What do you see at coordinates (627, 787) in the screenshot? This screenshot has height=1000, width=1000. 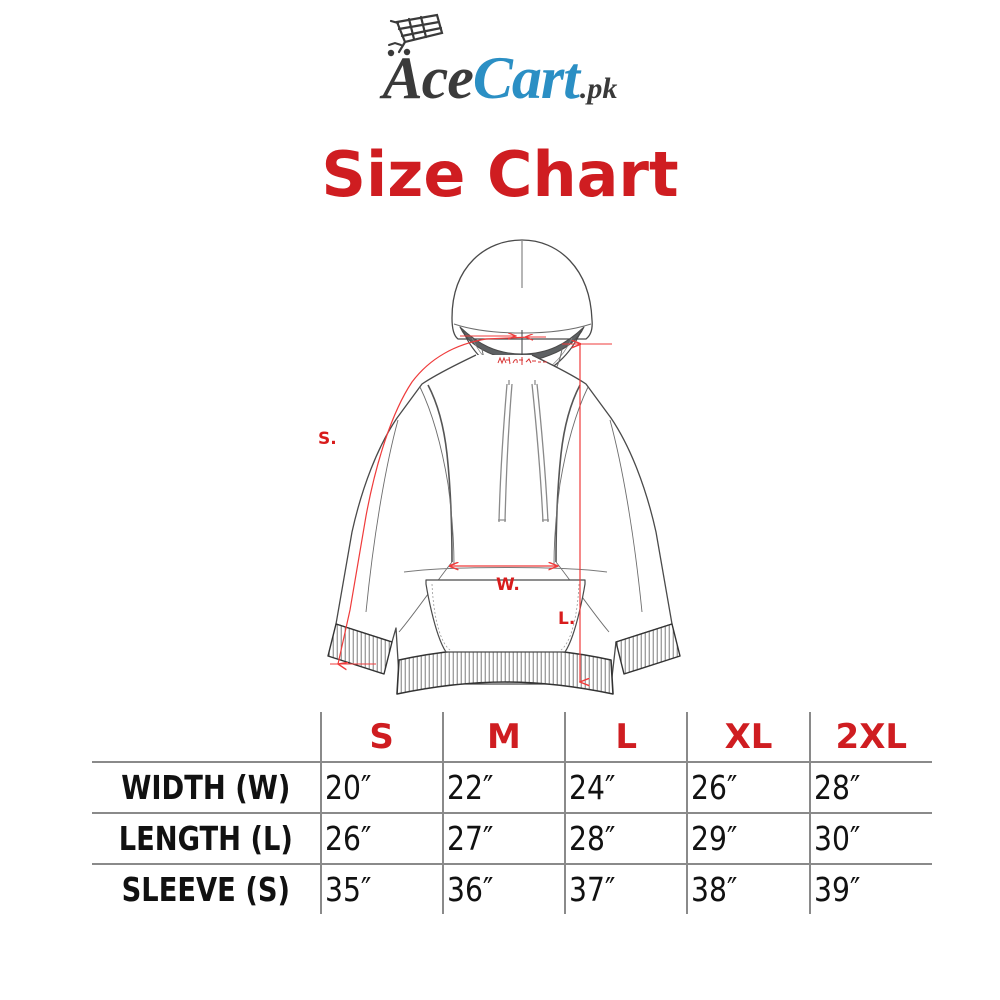 I see `cell-width-l: 24″` at bounding box center [627, 787].